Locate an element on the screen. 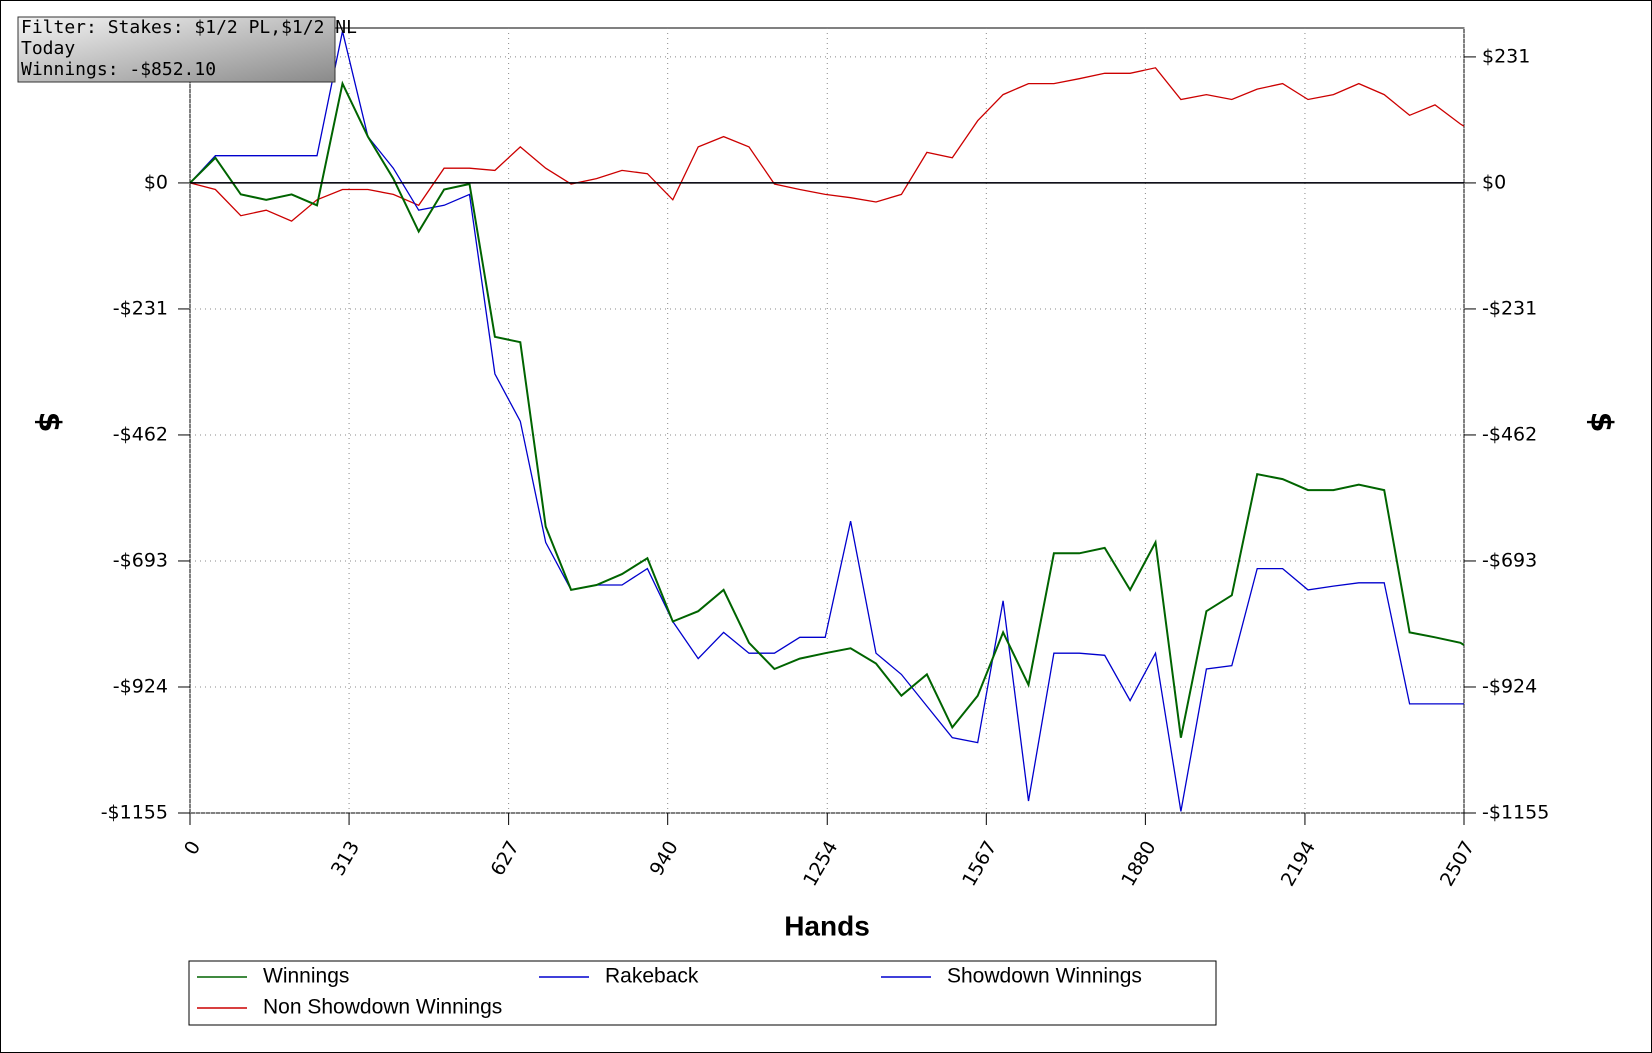 The image size is (1652, 1053). y-axis-title: $ is located at coordinates (49, 422).